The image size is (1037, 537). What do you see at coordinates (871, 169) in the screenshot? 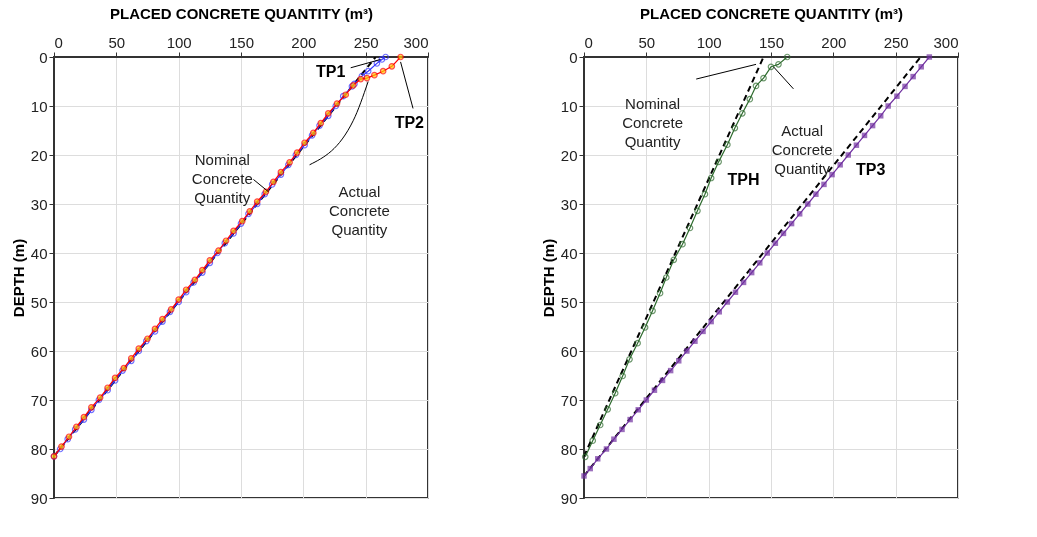
I see `series-label: TP3` at bounding box center [871, 169].